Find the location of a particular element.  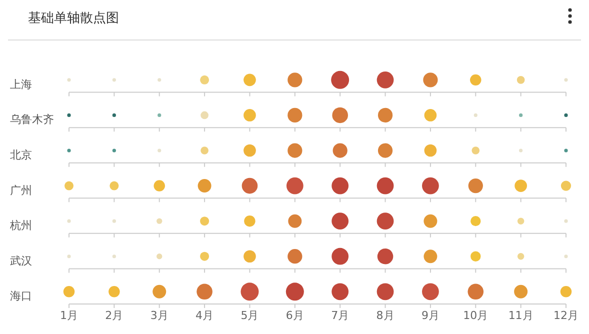

x-tick-label: 1月 is located at coordinates (69, 315).